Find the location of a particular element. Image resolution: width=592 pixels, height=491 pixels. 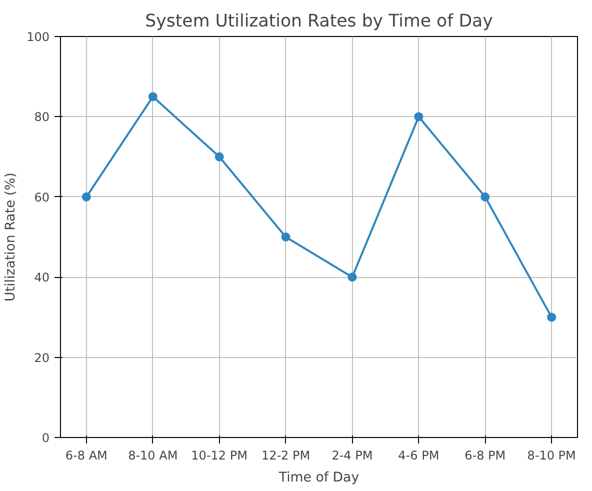

x-tick-label: 6-8 AM is located at coordinates (86, 455).